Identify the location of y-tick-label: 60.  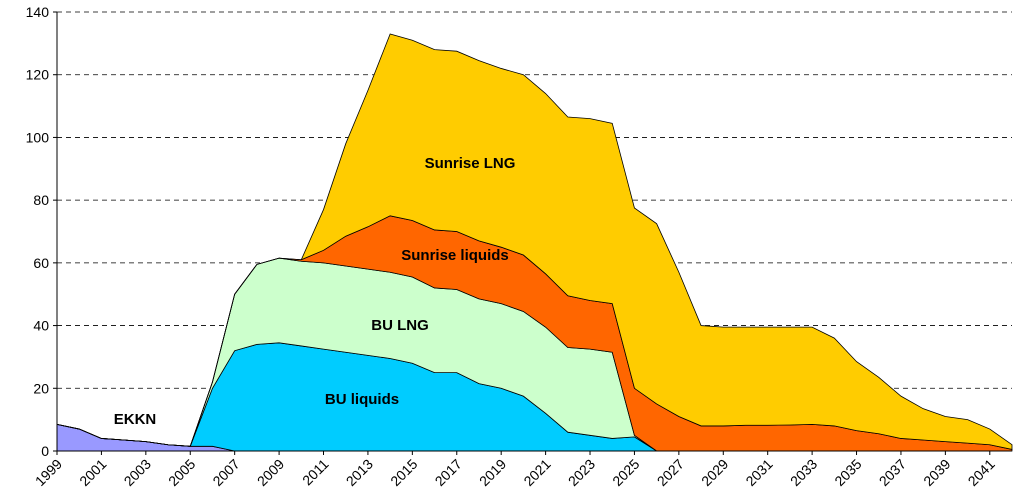
(41, 263).